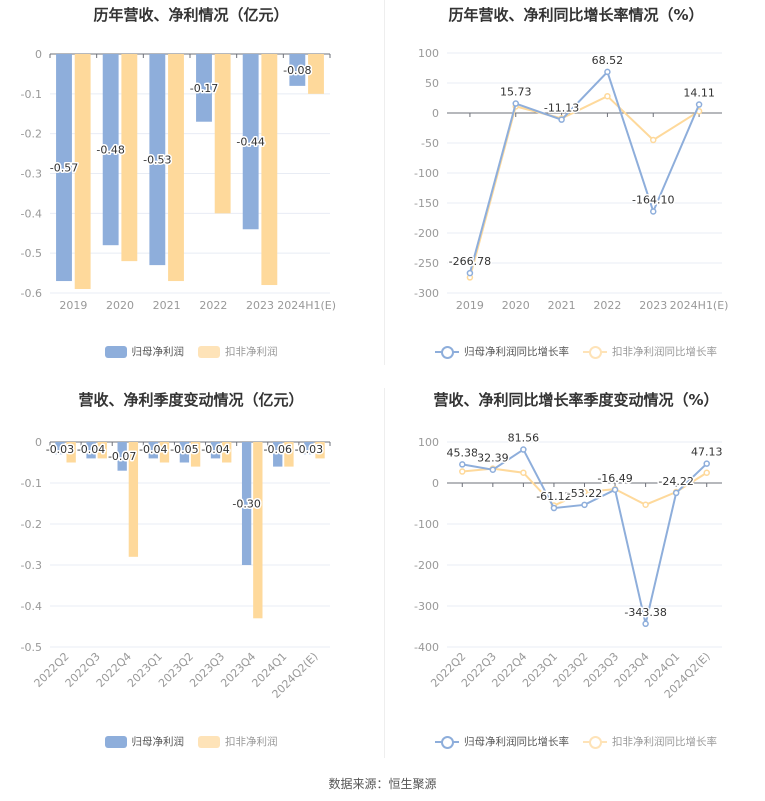  Describe the element at coordinates (426, 647) in the screenshot. I see `y-tick-label: -400` at that location.